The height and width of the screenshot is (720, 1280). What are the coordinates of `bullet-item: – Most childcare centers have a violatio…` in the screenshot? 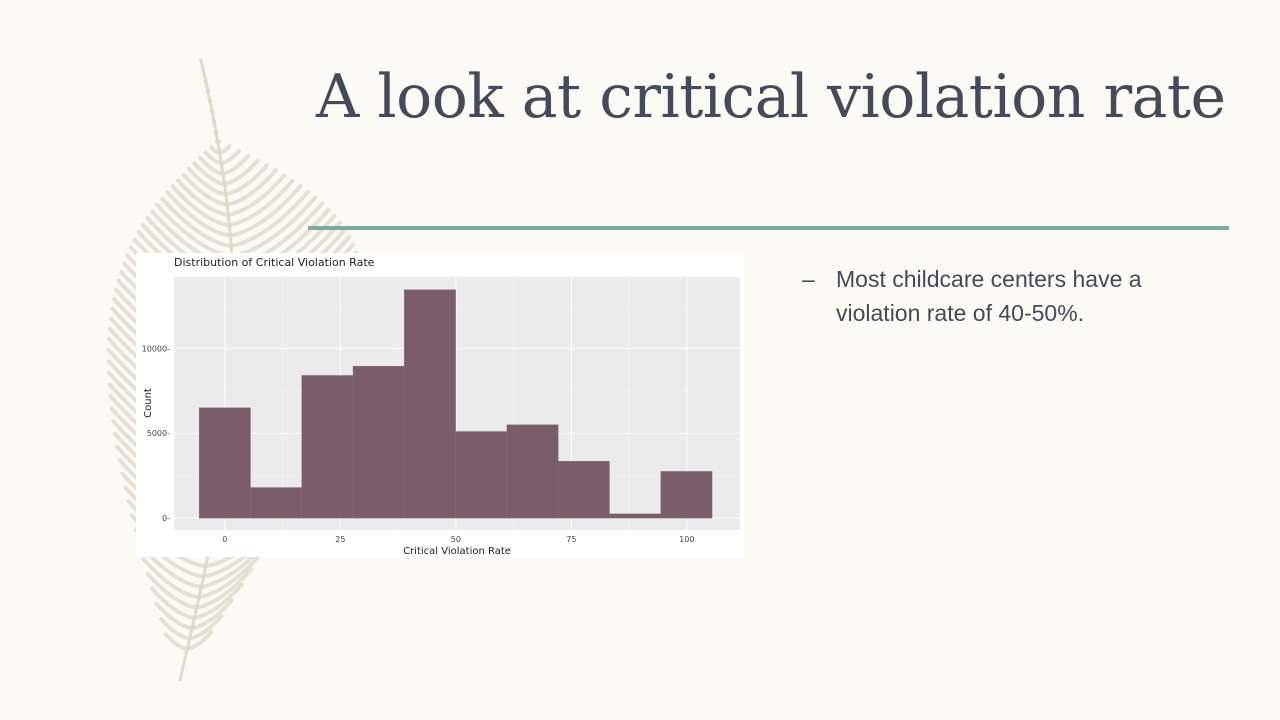 It's located at (1012, 296).